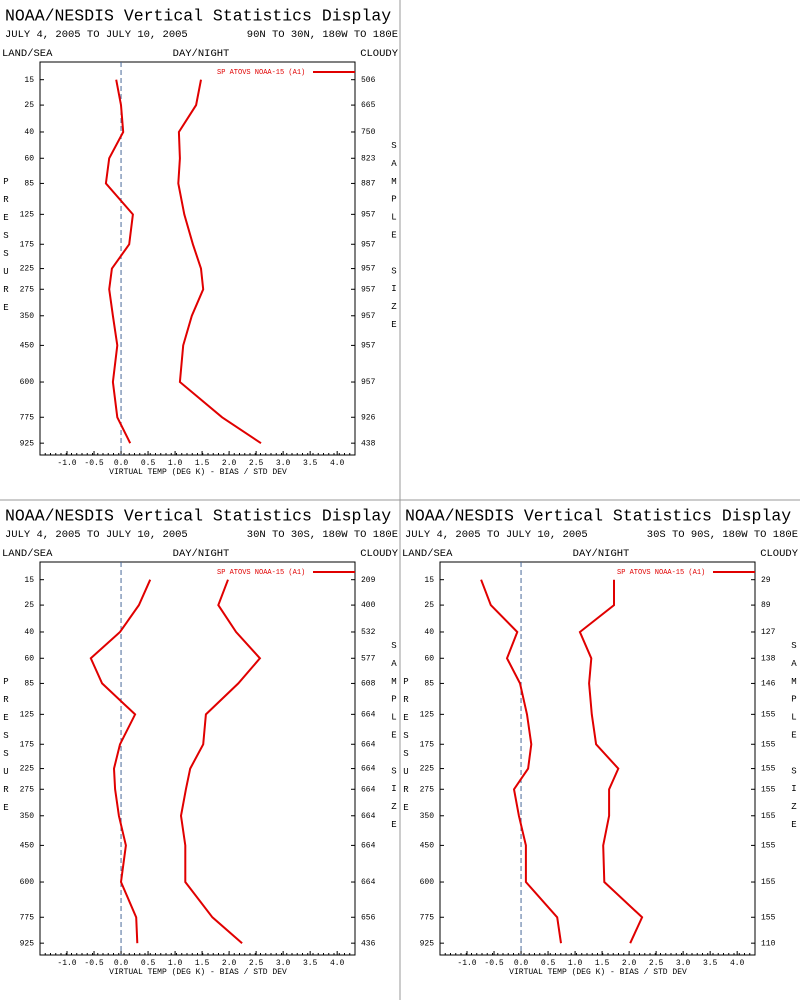  Describe the element at coordinates (368, 417) in the screenshot. I see `sample-size: 926` at that location.